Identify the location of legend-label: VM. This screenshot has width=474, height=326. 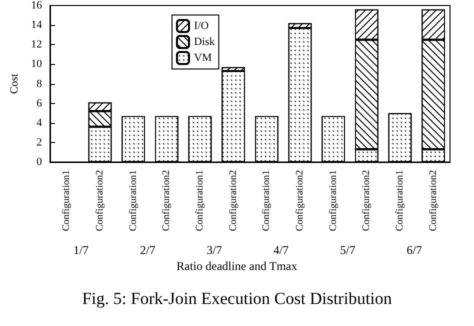
(203, 58).